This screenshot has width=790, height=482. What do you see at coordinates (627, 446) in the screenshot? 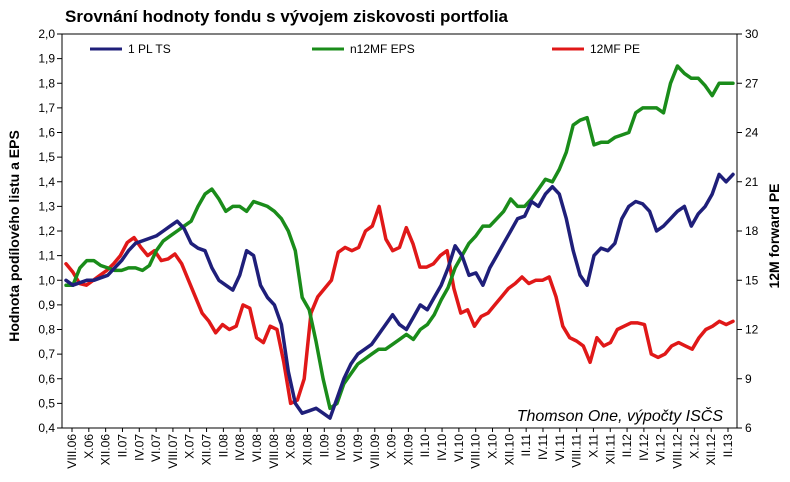
I see `x-tick-label: II.12` at bounding box center [627, 446].